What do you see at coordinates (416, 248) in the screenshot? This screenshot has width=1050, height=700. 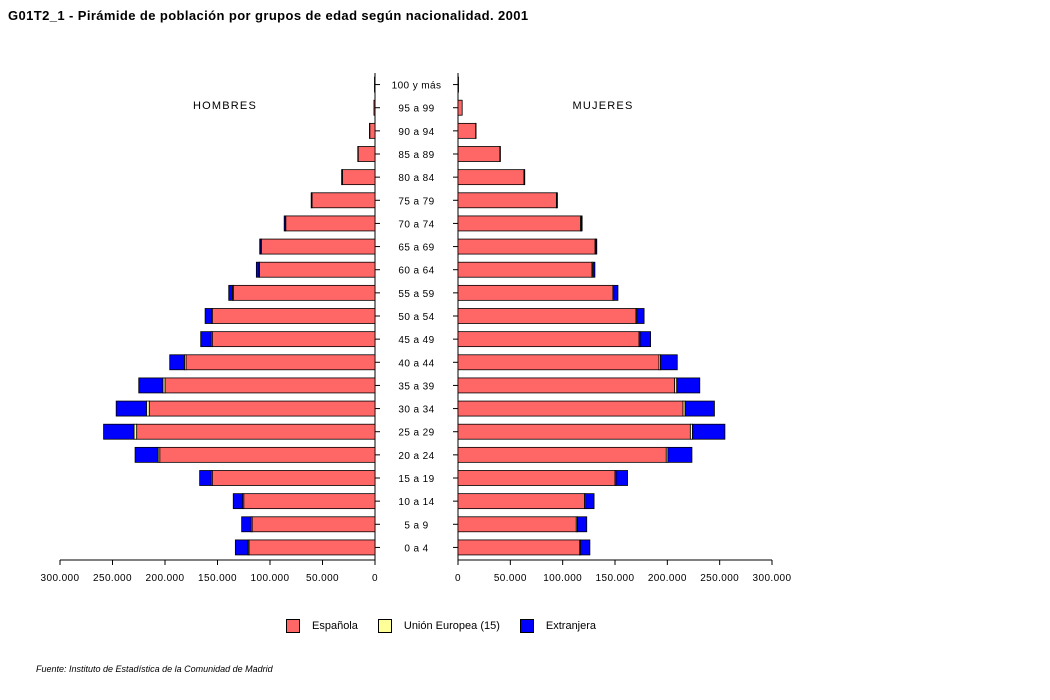 I see `age-group-label: 65 a 69` at bounding box center [416, 248].